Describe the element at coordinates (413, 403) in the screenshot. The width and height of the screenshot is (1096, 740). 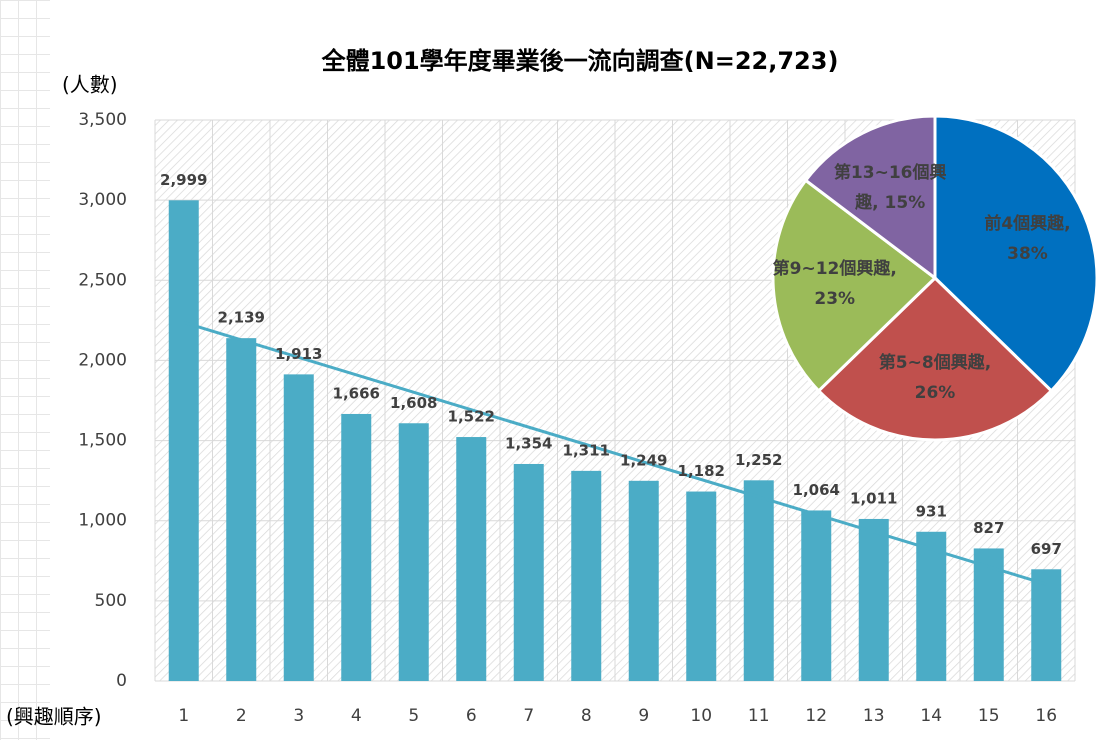
I see `data-label: 1,608` at that location.